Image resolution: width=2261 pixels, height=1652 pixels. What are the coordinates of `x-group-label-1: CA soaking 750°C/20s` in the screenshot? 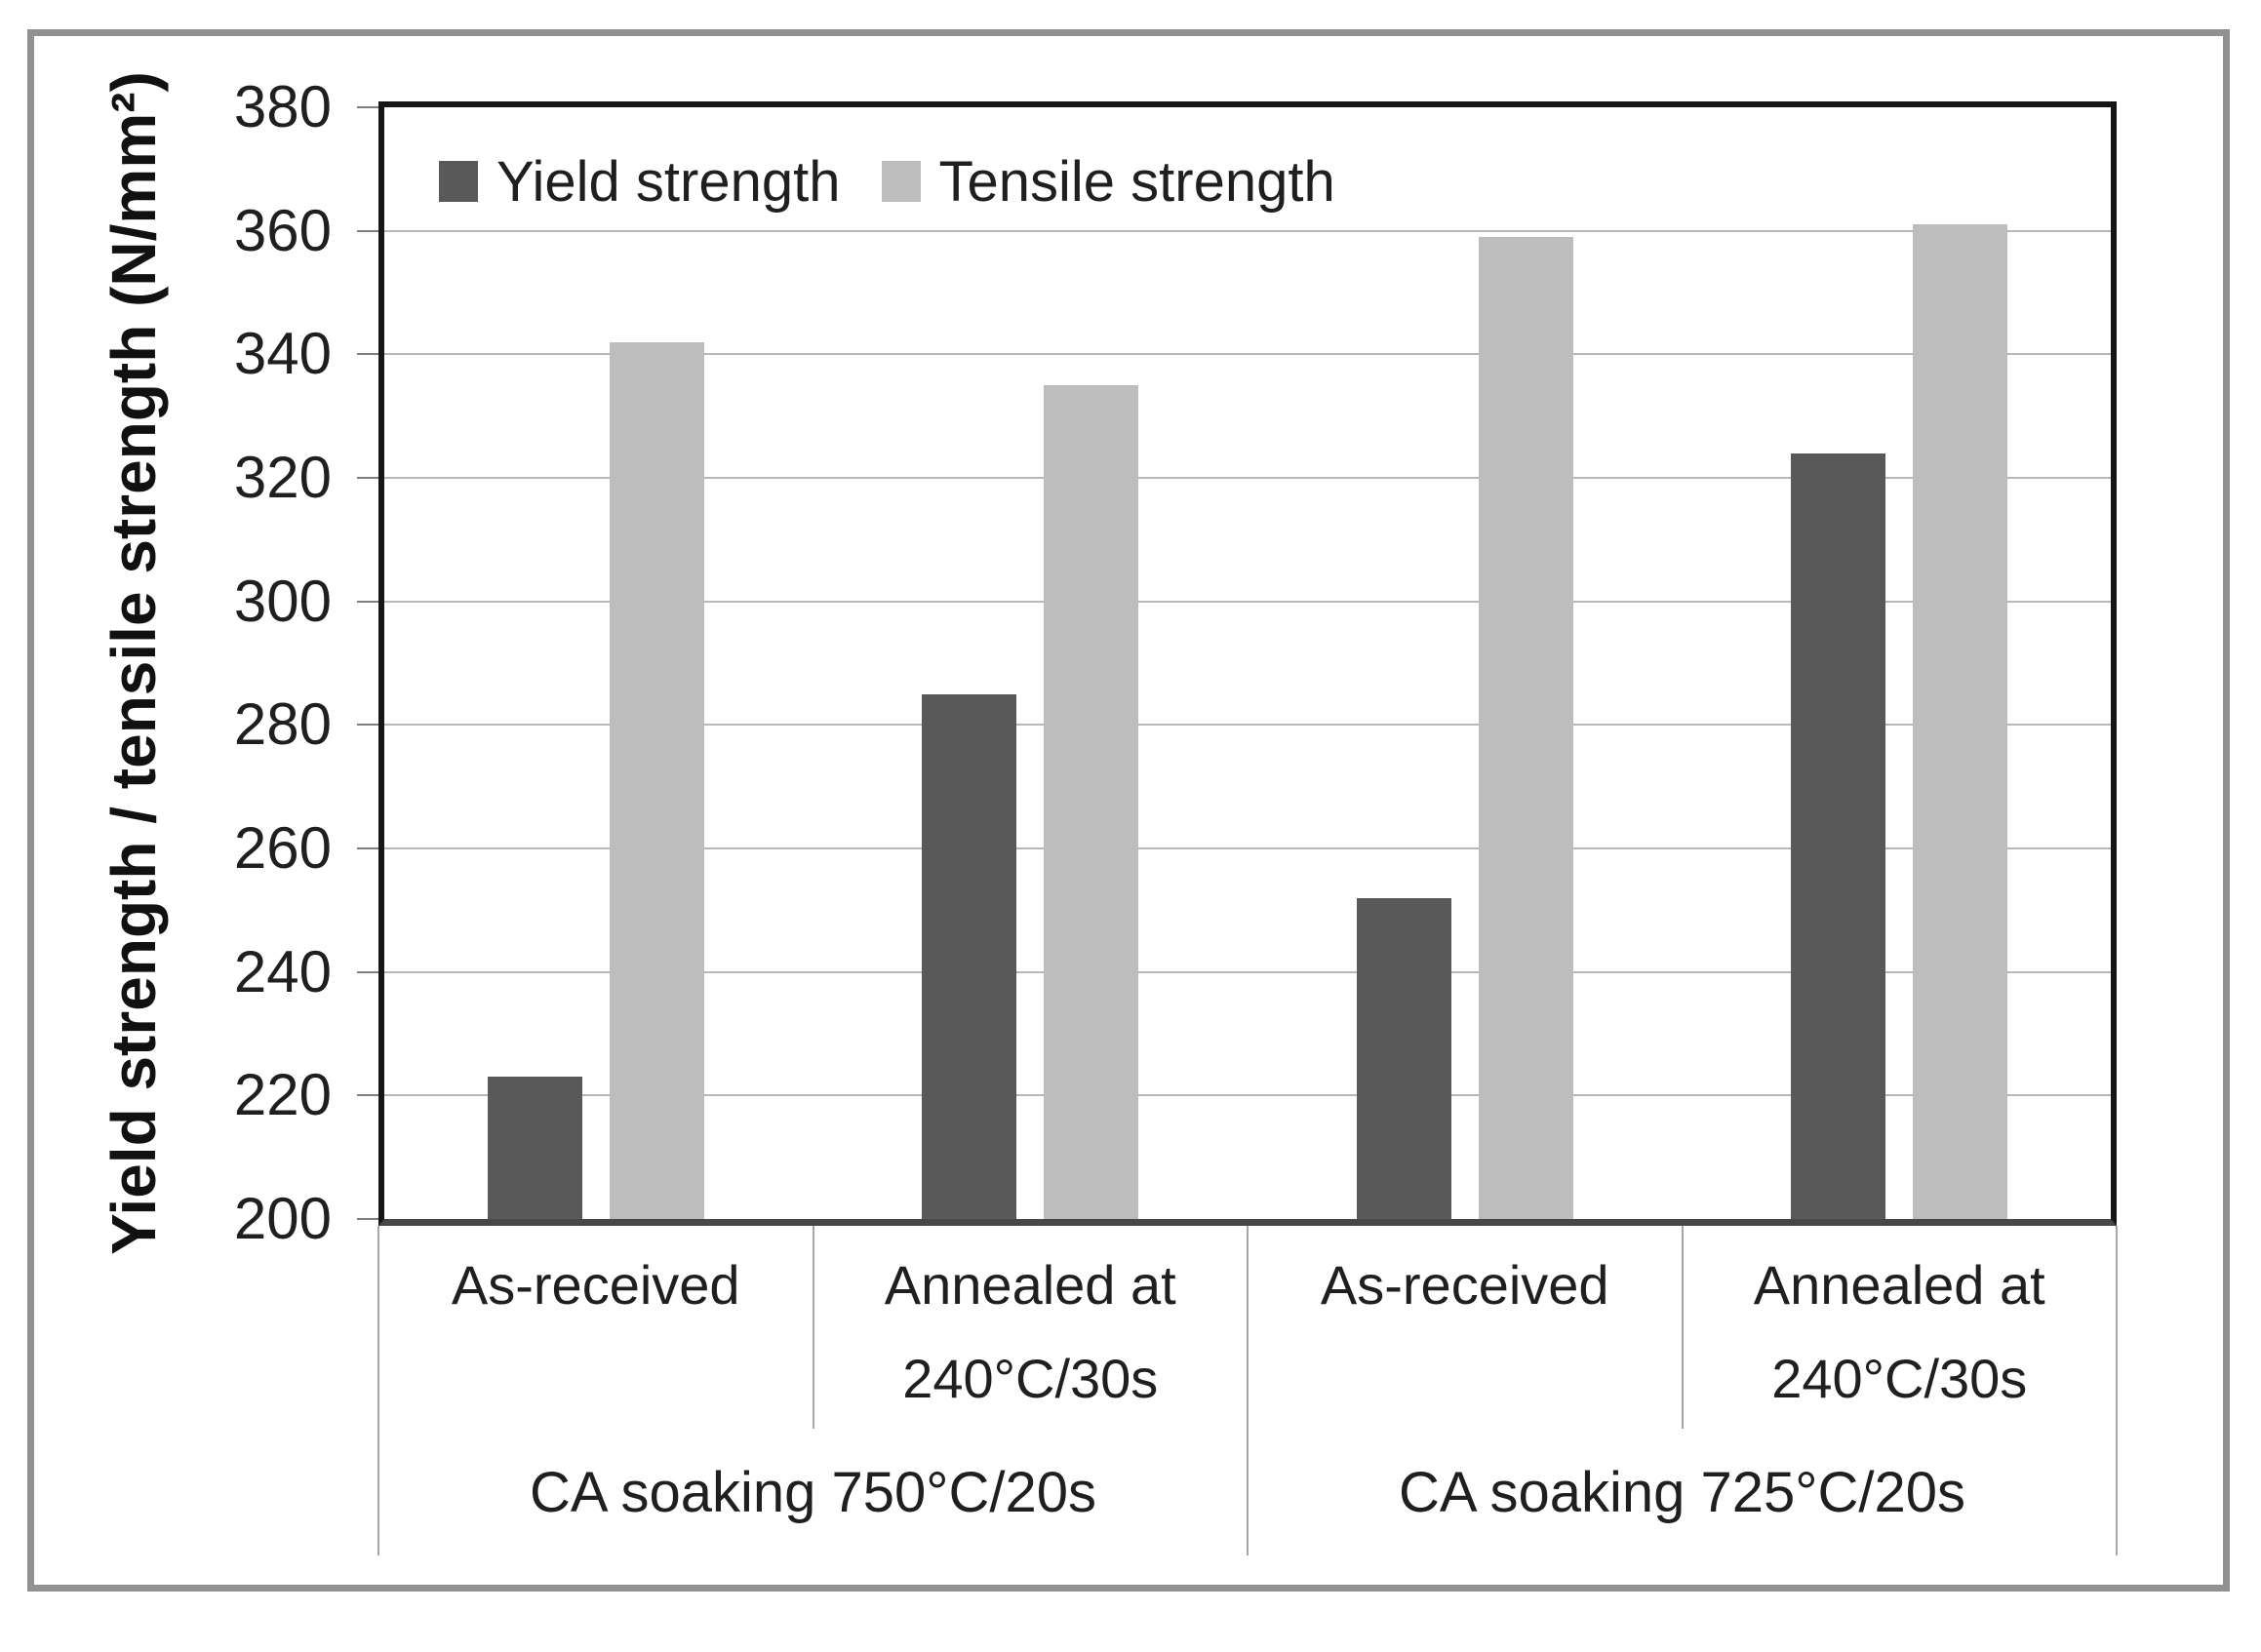 It's located at (813, 1492).